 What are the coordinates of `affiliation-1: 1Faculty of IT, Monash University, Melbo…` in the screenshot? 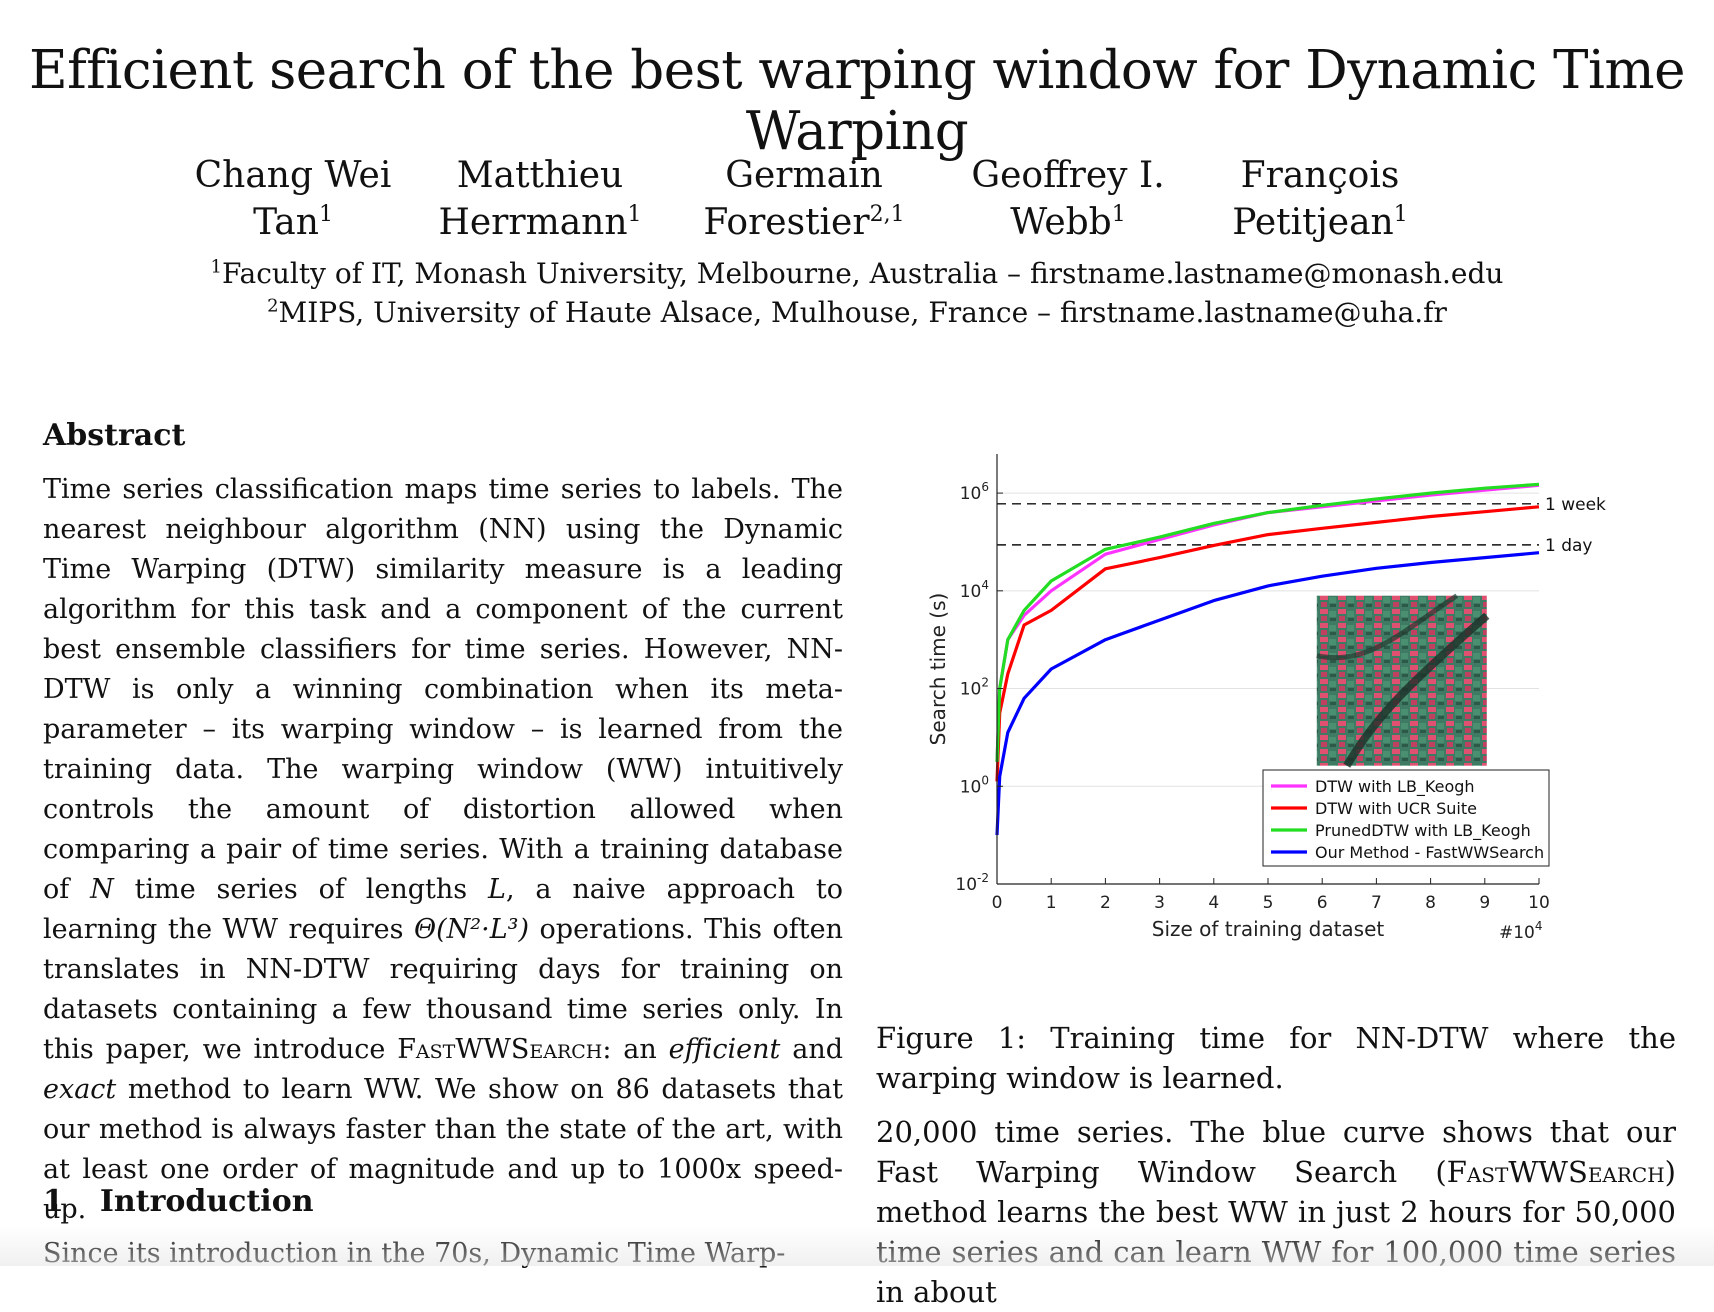 It's located at (857, 273).